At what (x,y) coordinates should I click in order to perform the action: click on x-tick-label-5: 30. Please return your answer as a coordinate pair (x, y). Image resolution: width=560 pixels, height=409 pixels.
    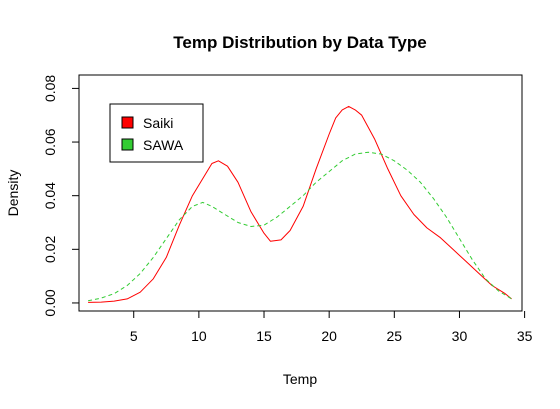
    Looking at the image, I should click on (460, 336).